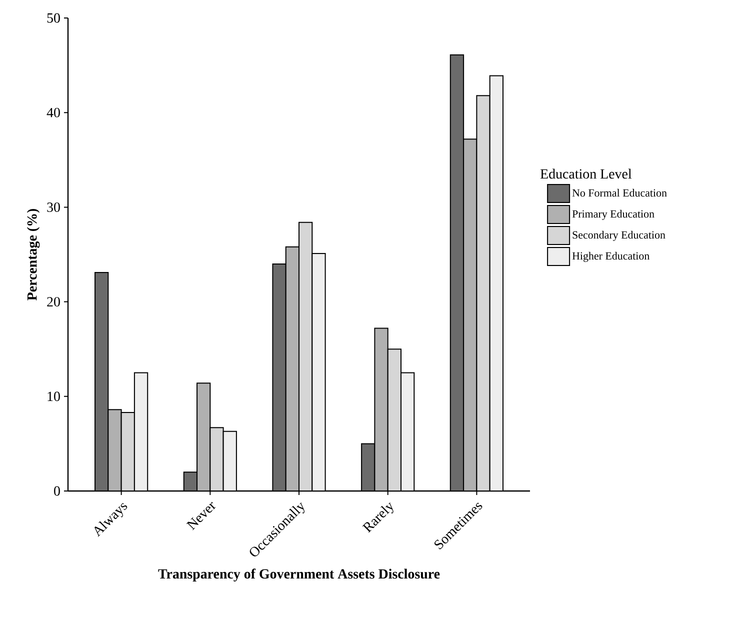  I want to click on legend-label: No Formal Education, so click(619, 192).